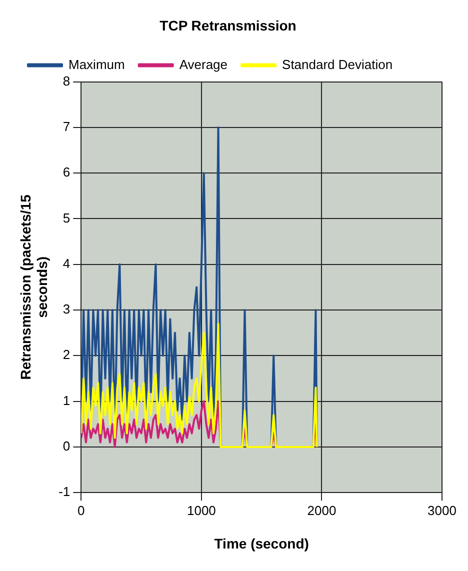 The height and width of the screenshot is (571, 468). I want to click on y-tick-label: 3, so click(66, 309).